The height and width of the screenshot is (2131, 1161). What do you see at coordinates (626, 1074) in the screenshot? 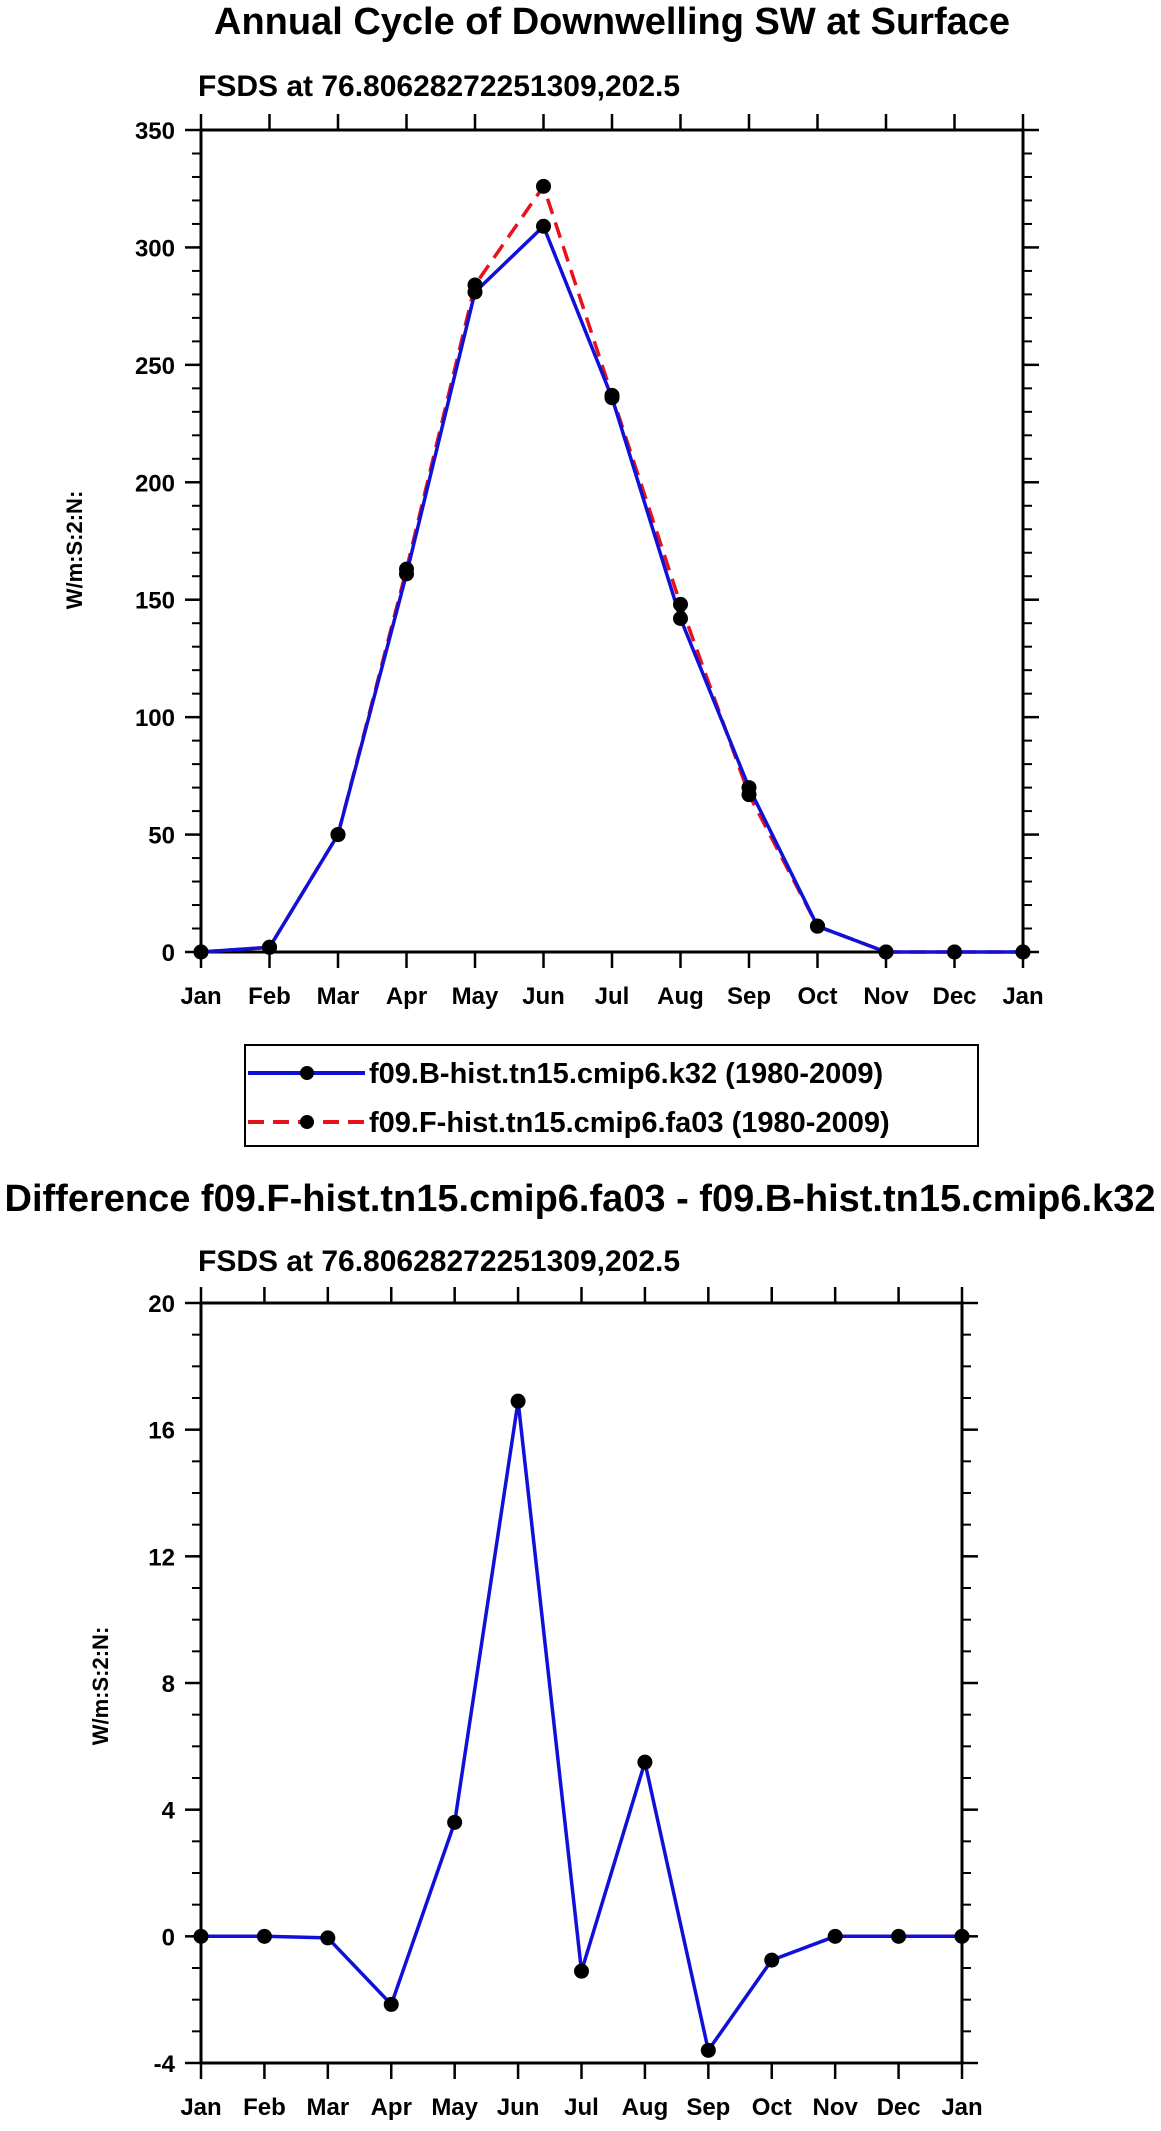
I see `legend-label-b-hist: f09.B-hist.tn15.cmip6.k32 (1980-2009)` at bounding box center [626, 1074].